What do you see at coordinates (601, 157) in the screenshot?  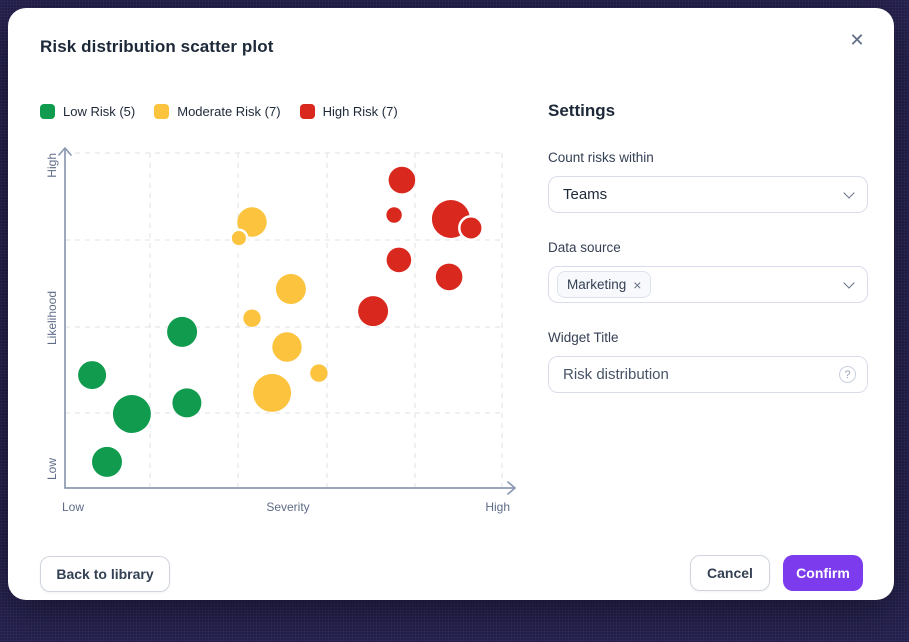 I see `count-risks-within-label: Count risks within` at bounding box center [601, 157].